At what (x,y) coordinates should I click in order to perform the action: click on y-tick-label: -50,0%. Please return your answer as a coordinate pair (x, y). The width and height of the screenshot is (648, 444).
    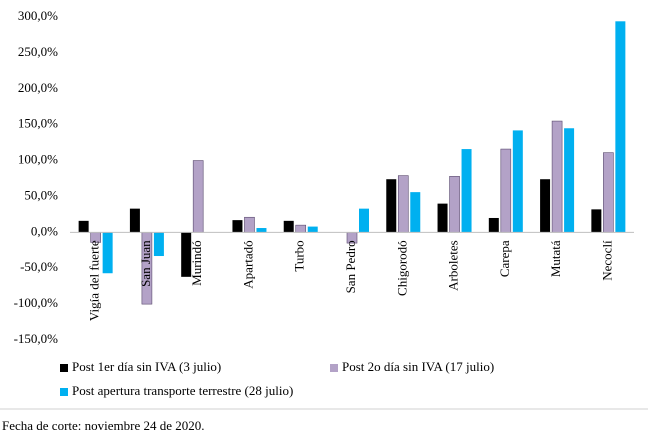
    Looking at the image, I should click on (39, 266).